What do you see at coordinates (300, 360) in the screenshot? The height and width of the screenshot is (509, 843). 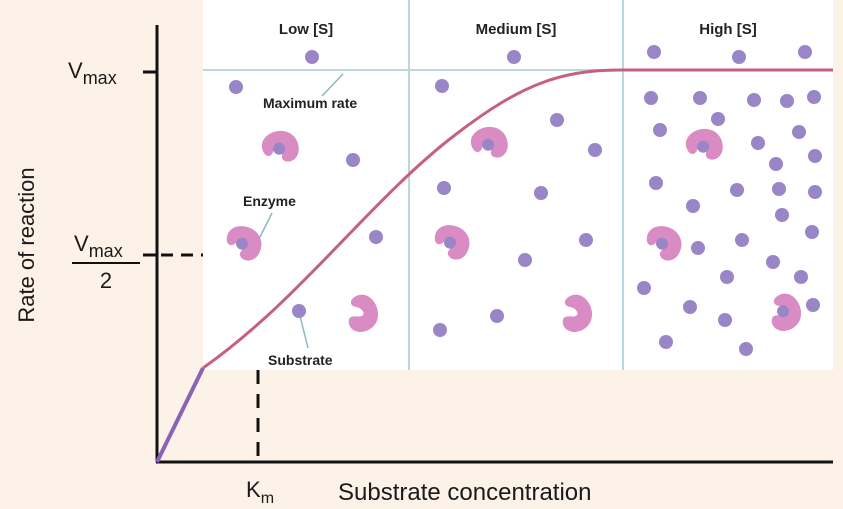 I see `substrate-annotation: Substrate` at bounding box center [300, 360].